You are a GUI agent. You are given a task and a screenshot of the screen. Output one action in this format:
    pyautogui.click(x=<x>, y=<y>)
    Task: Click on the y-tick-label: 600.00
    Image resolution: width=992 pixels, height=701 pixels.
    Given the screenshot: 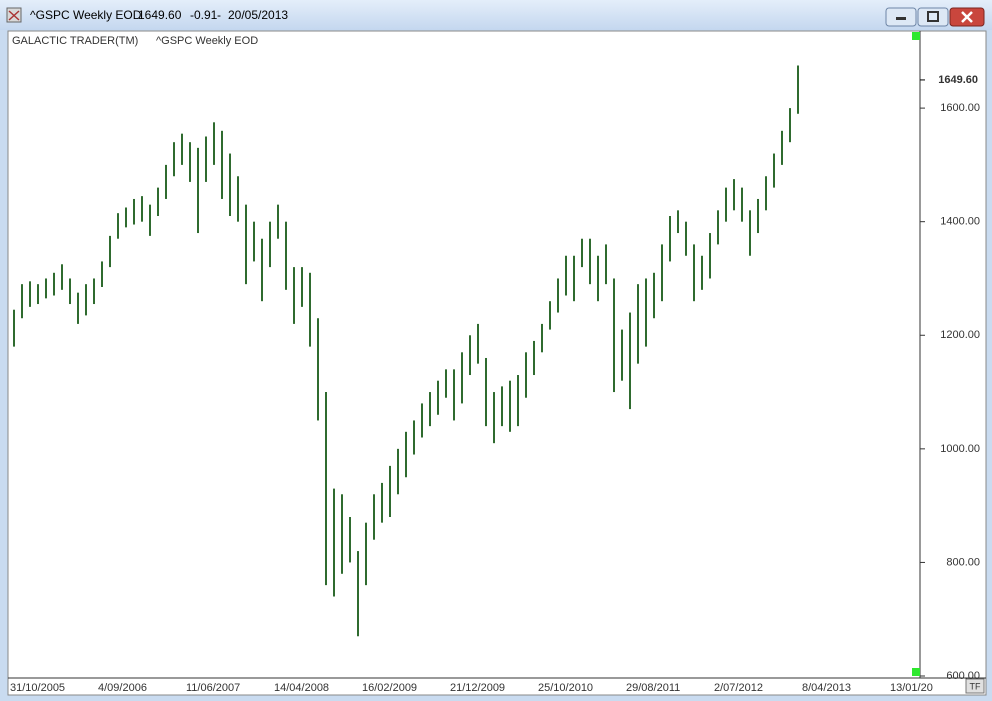 What is the action you would take?
    pyautogui.click(x=963, y=676)
    